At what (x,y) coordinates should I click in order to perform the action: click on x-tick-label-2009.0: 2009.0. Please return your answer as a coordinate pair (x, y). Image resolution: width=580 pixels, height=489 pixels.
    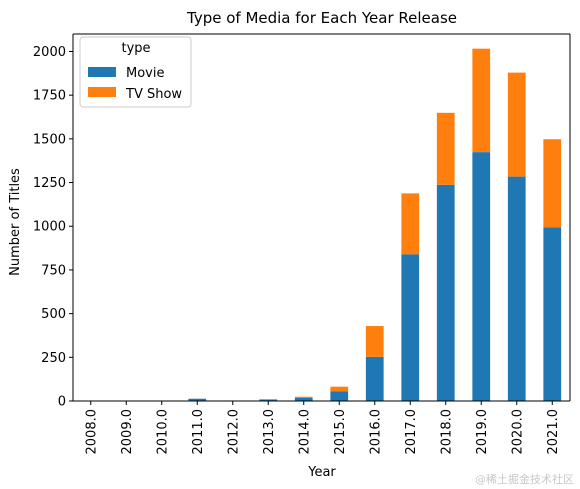
    Looking at the image, I should click on (127, 432).